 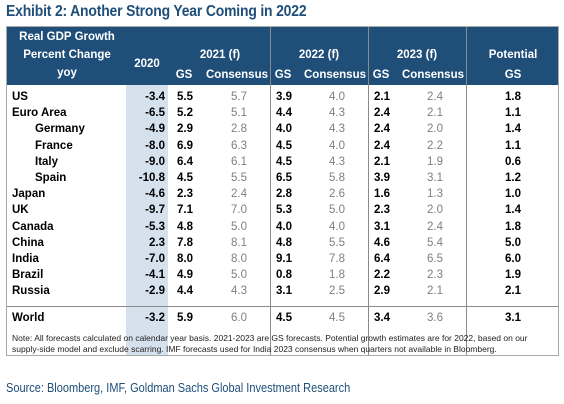 What do you see at coordinates (337, 318) in the screenshot?
I see `consensus-2022-cell: 4.5` at bounding box center [337, 318].